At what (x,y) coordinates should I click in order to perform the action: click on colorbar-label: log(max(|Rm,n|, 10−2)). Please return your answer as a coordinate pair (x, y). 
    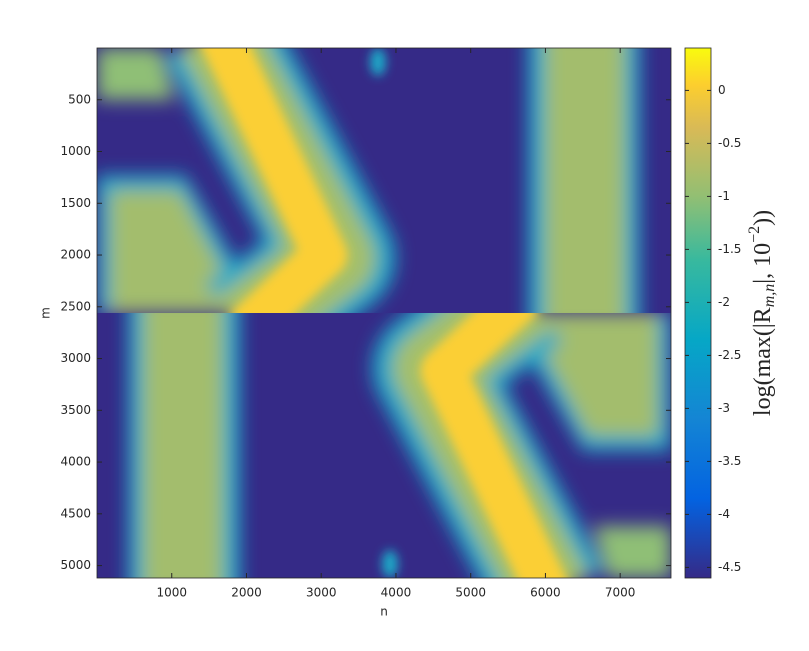
    Looking at the image, I should click on (762, 313).